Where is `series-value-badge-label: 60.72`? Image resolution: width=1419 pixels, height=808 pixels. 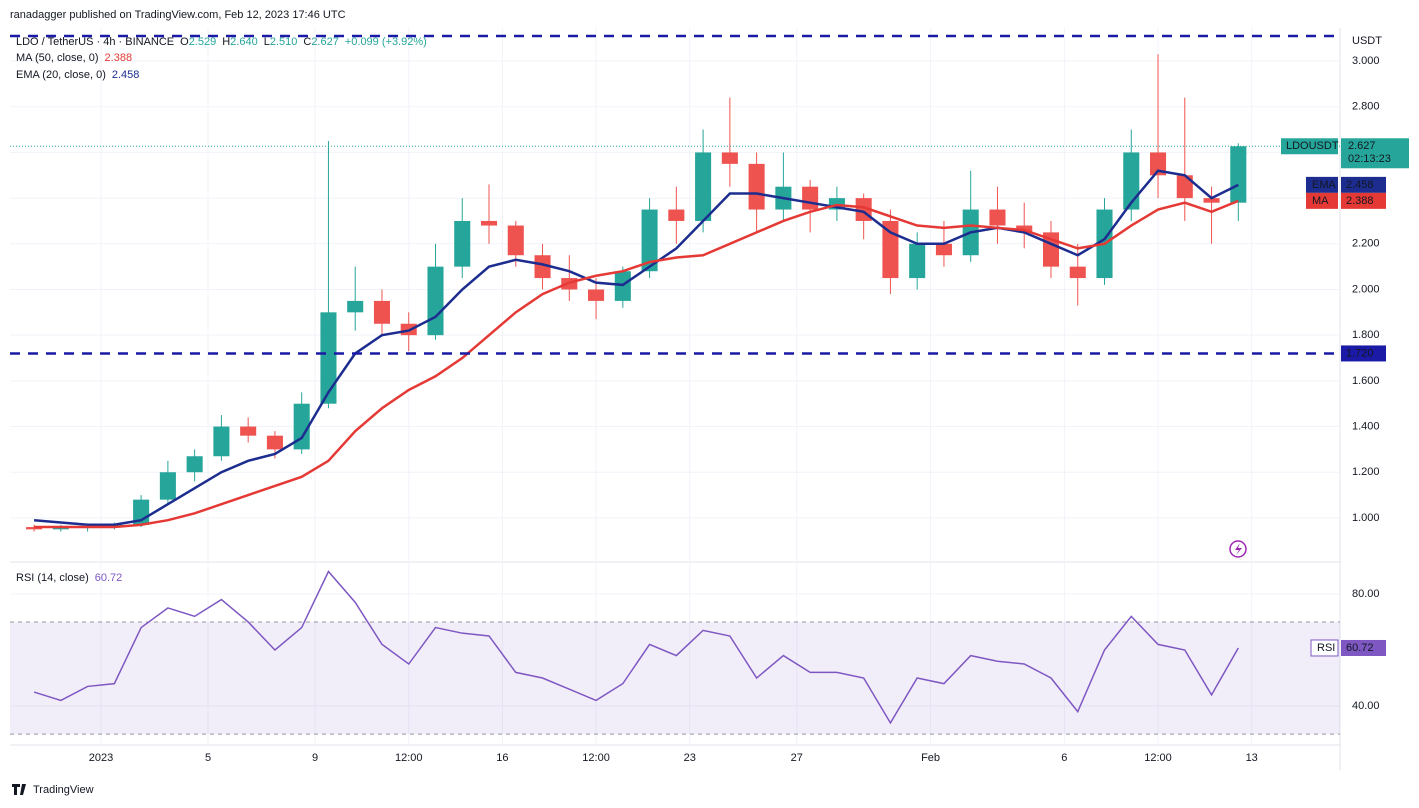
series-value-badge-label: 60.72 is located at coordinates (1360, 648).